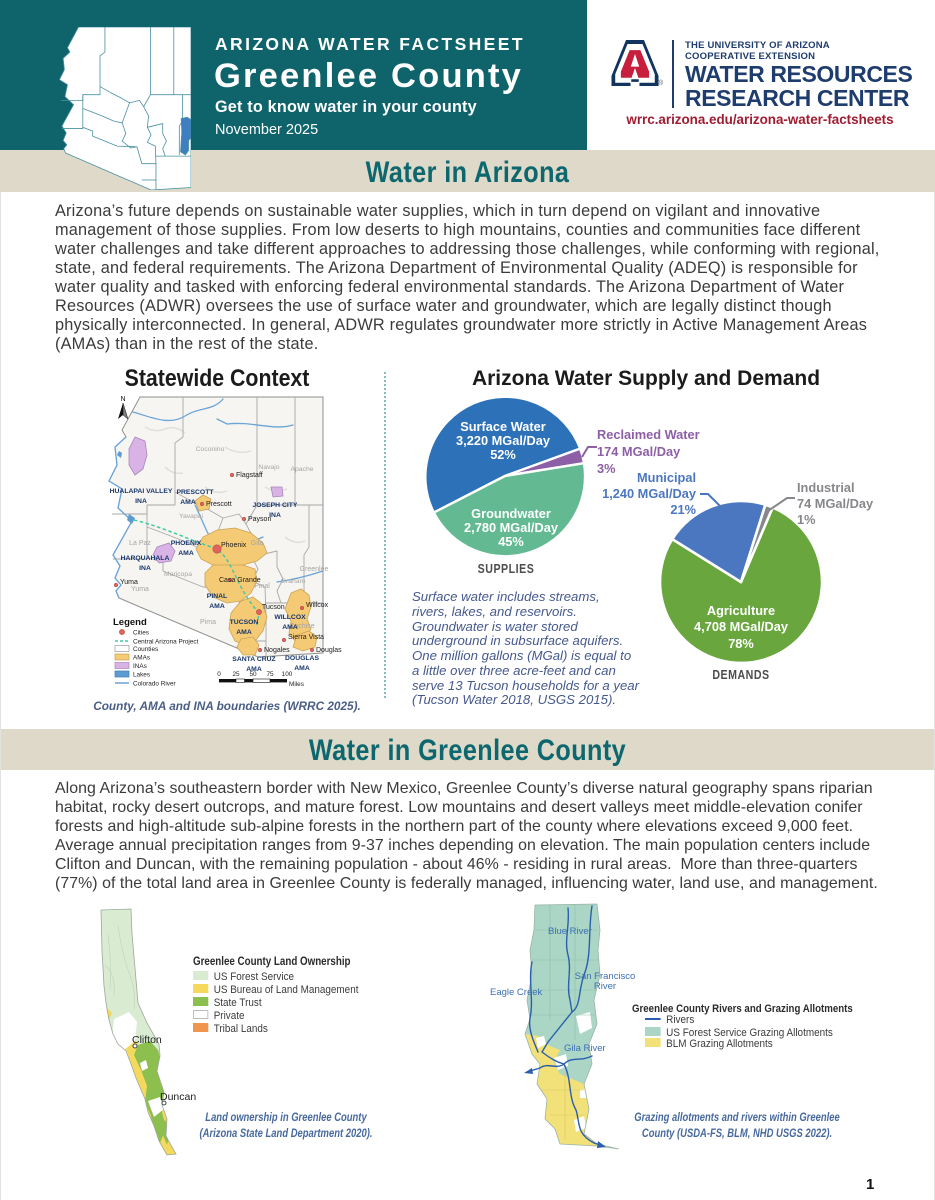 The height and width of the screenshot is (1200, 935). What do you see at coordinates (234, 545) in the screenshot?
I see `svg-text: Phoenix` at bounding box center [234, 545].